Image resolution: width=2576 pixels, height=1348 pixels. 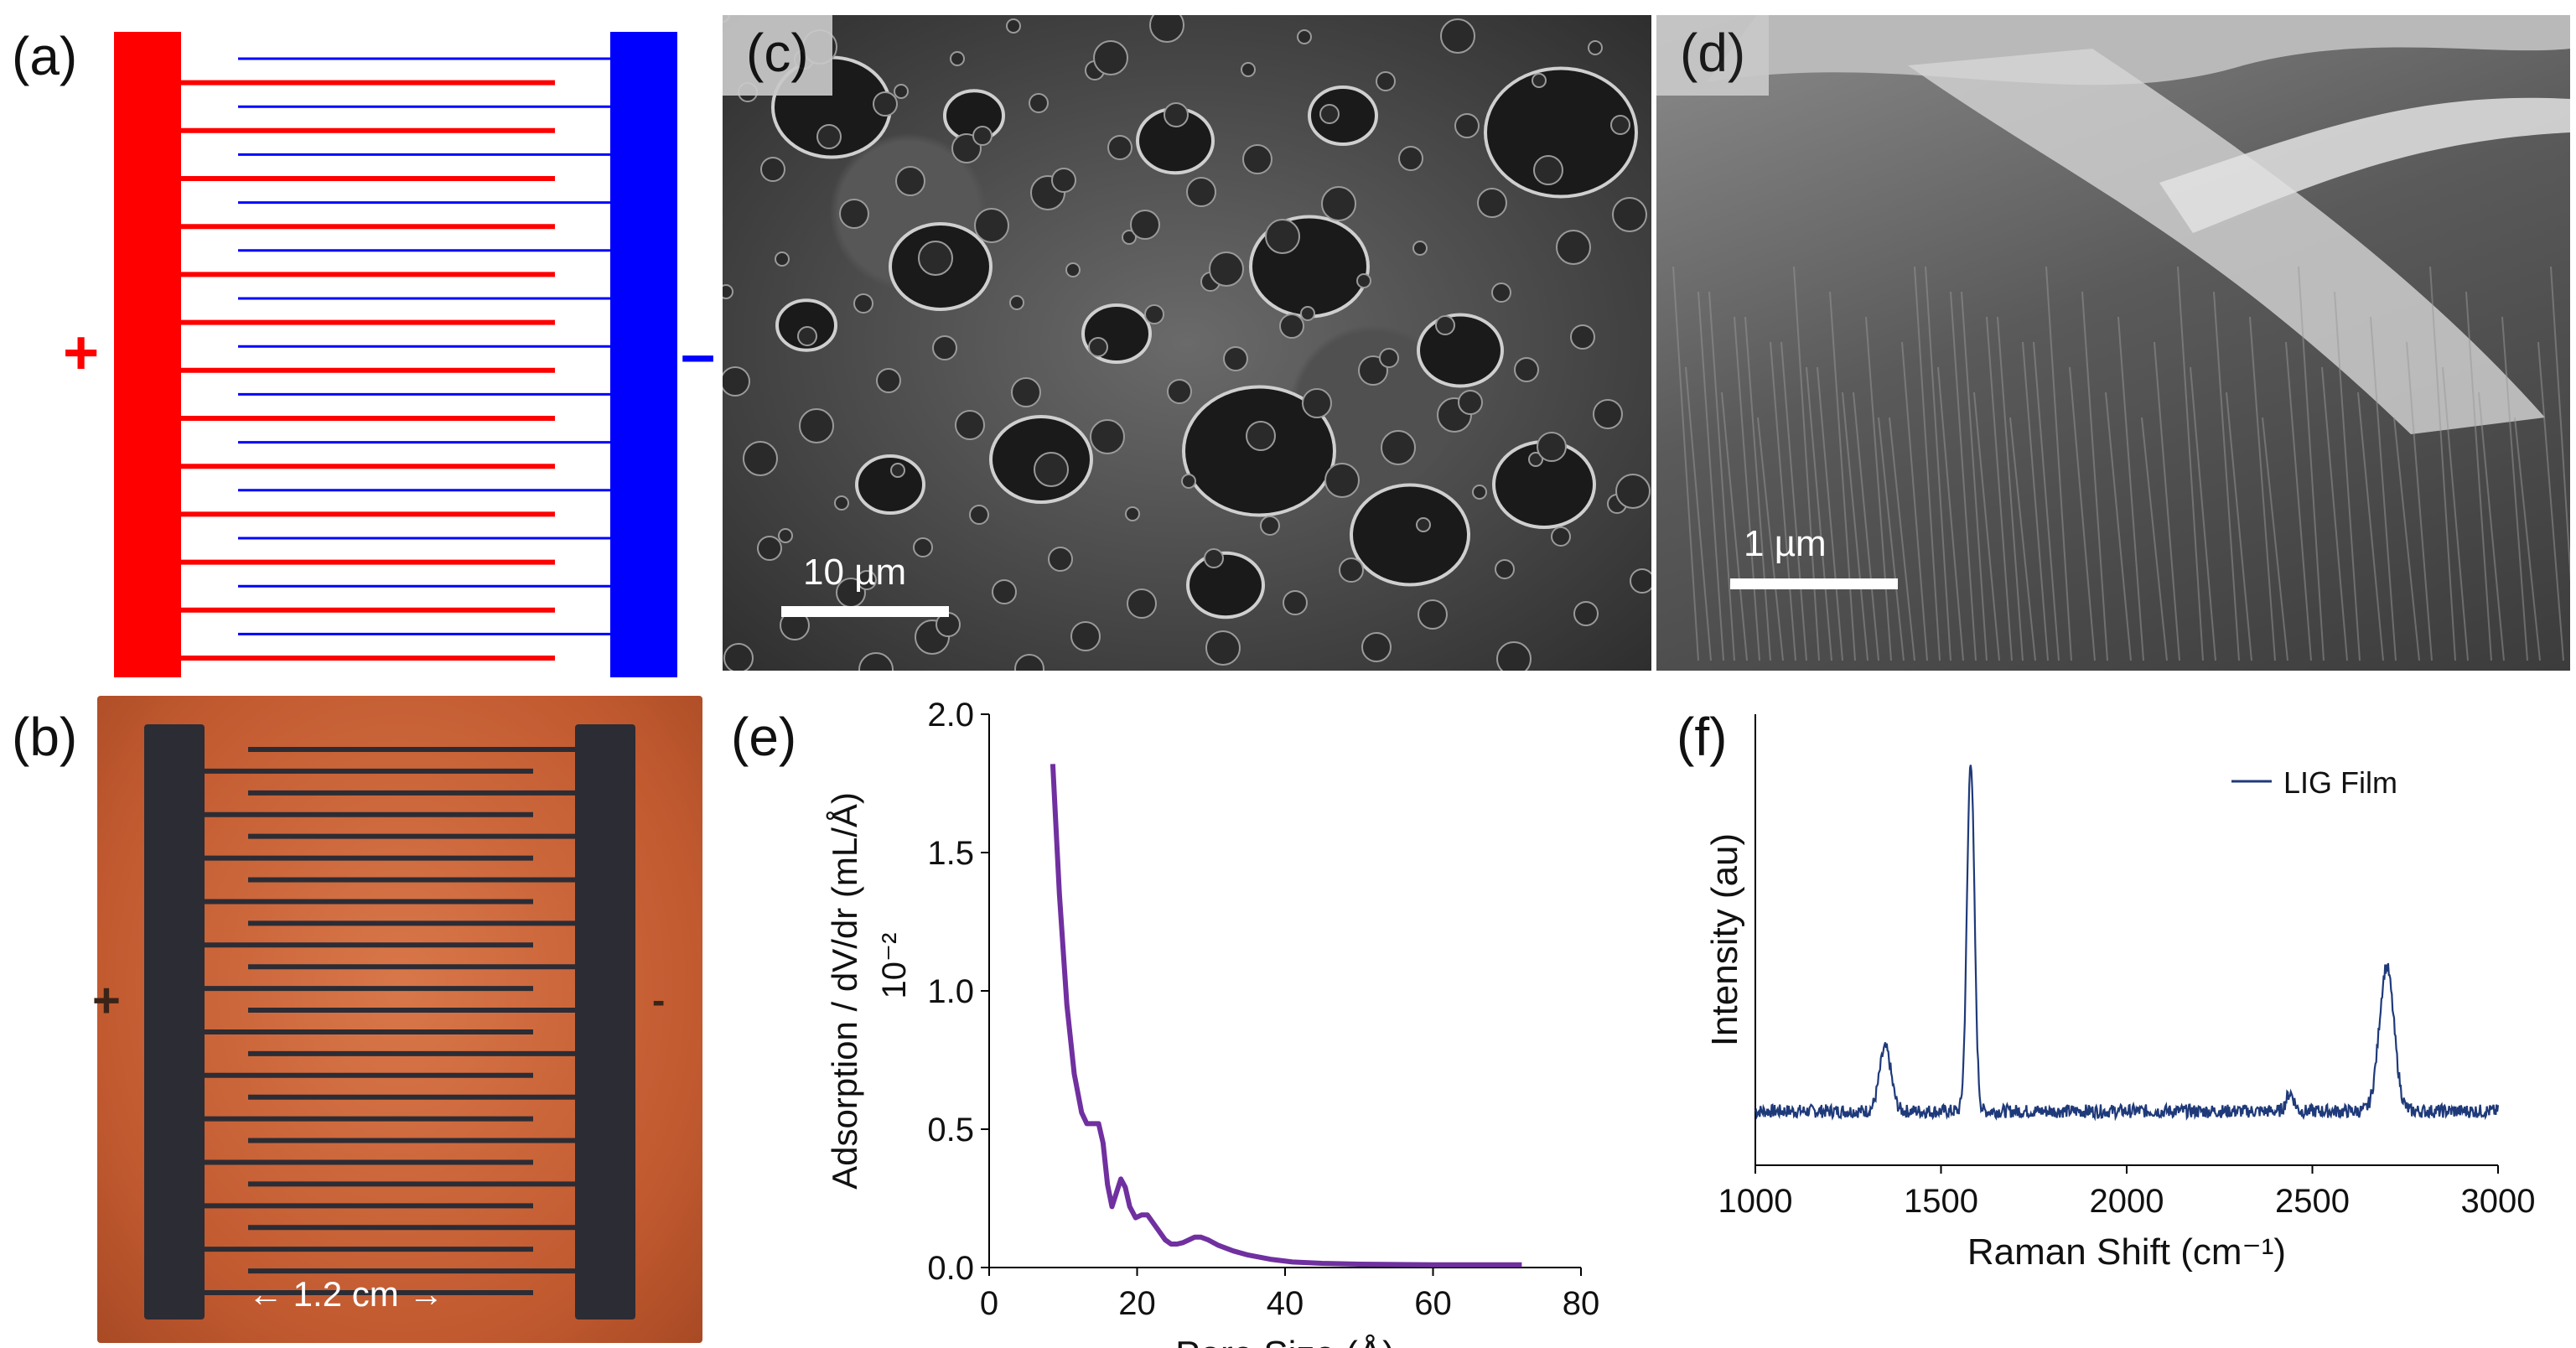 I want to click on panel-b-label: (b), so click(x=45, y=737).